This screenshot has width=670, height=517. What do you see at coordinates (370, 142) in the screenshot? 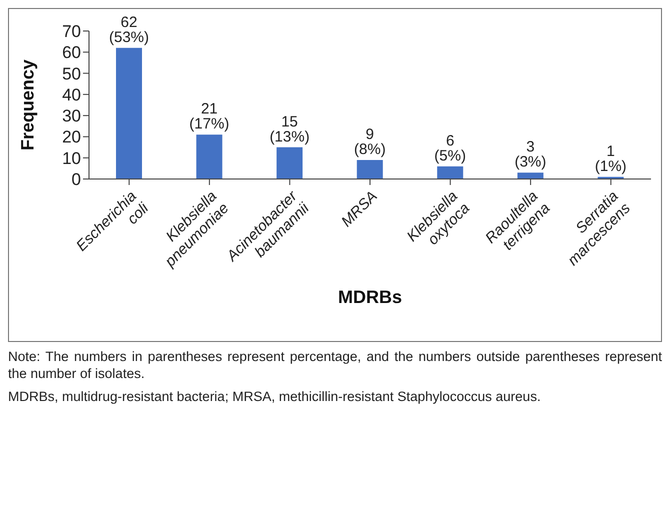
I see `data-label: 9 (8%)` at bounding box center [370, 142].